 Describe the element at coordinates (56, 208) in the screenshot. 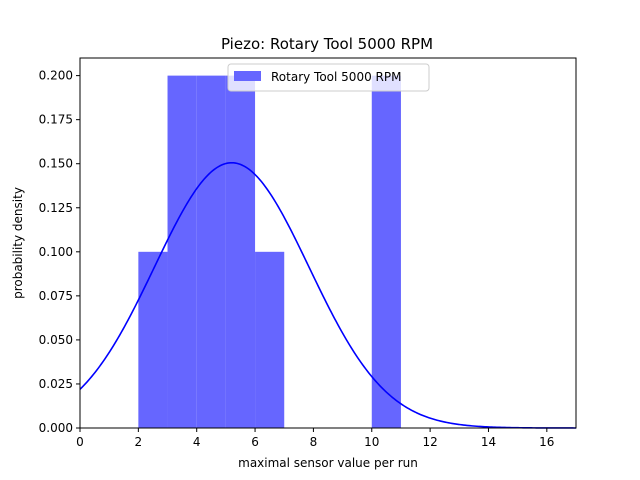

I see `y-tick-label-5: 0.125` at that location.